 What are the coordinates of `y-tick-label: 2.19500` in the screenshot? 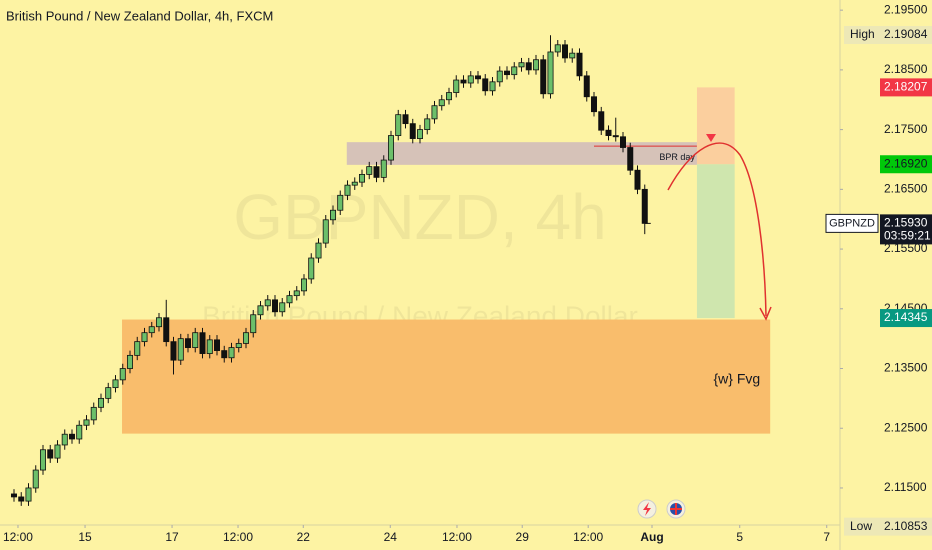 It's located at (906, 9).